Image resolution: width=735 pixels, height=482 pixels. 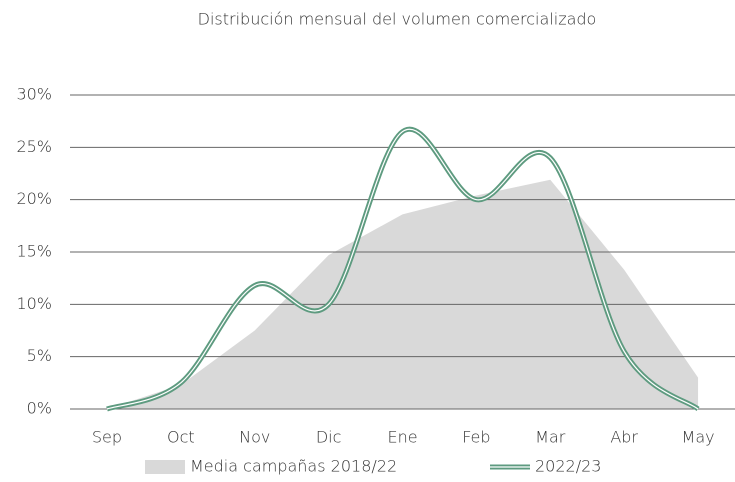 I want to click on legend-label: Media campañas 2018/22, so click(x=293, y=466).